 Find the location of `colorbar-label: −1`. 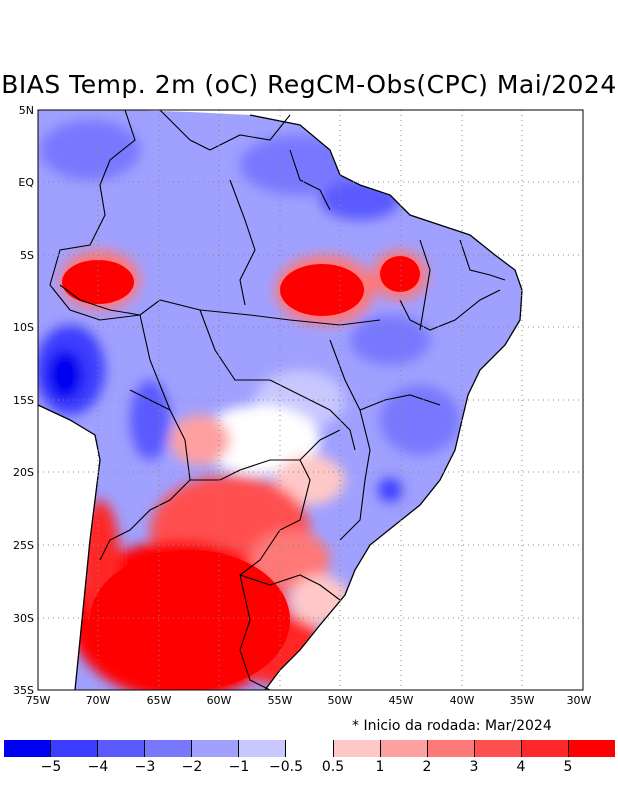

colorbar-label: −1 is located at coordinates (239, 767).